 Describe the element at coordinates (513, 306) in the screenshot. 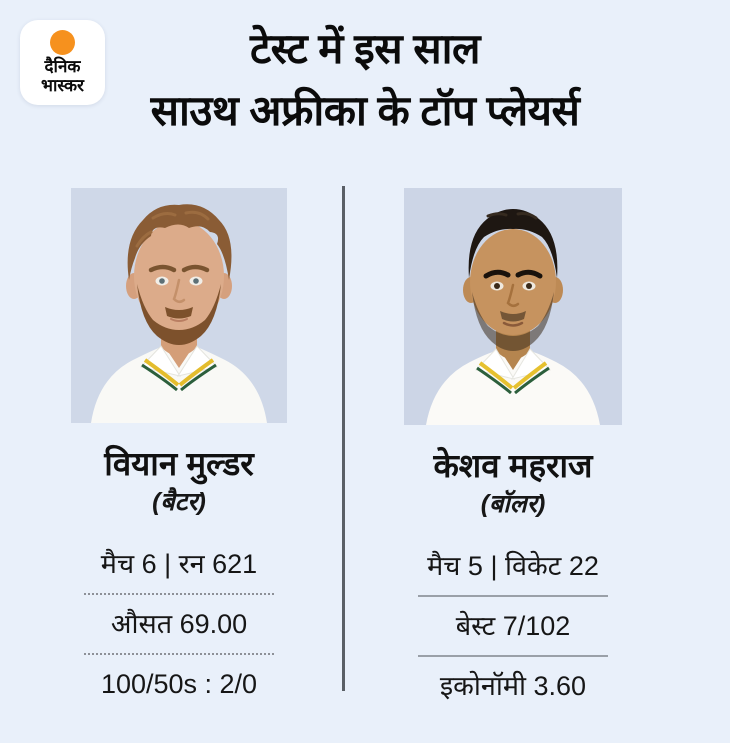

I see `player-photo-maharaj` at that location.